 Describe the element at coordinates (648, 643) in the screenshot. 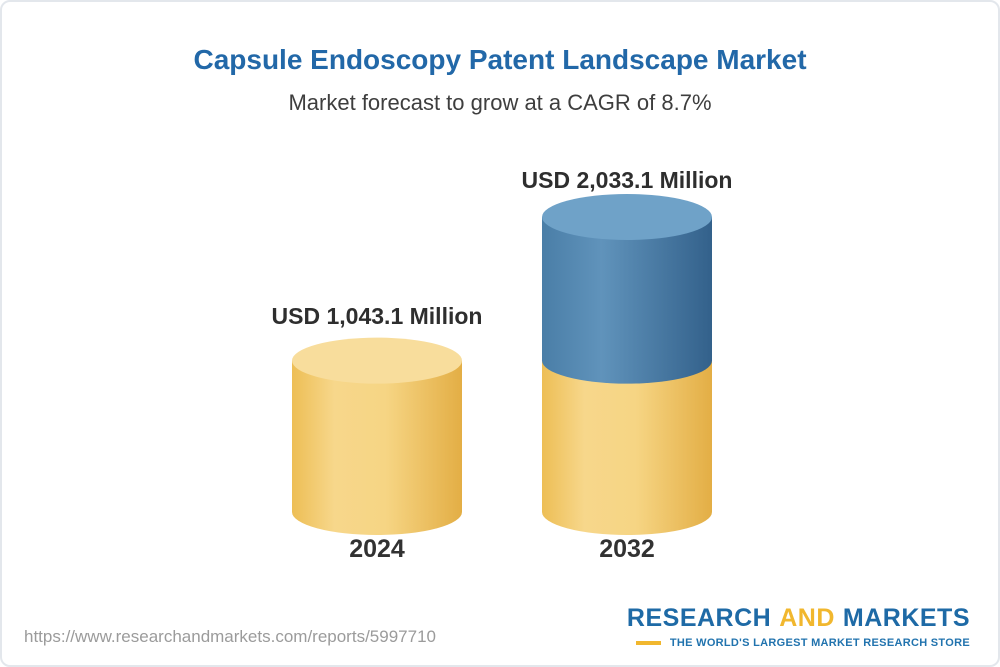

I see `tagline-rule` at that location.